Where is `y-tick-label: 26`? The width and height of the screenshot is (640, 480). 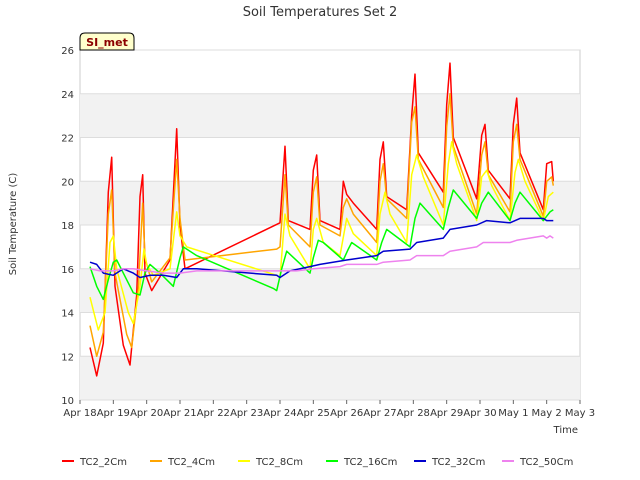
y-tick-label: 26 is located at coordinates (67, 51).